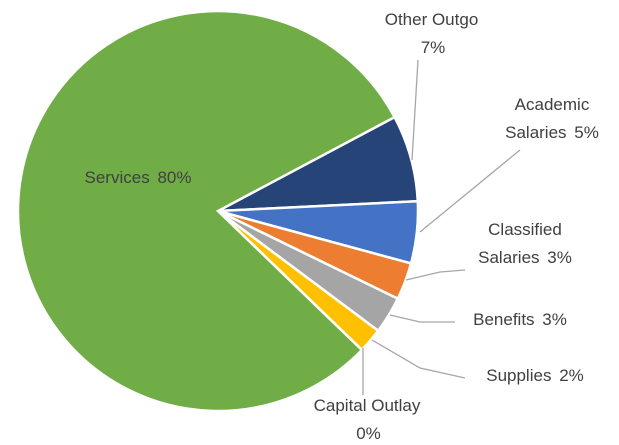 This screenshot has width=619, height=445. Describe the element at coordinates (586, 132) in the screenshot. I see `value-label: 5%` at that location.